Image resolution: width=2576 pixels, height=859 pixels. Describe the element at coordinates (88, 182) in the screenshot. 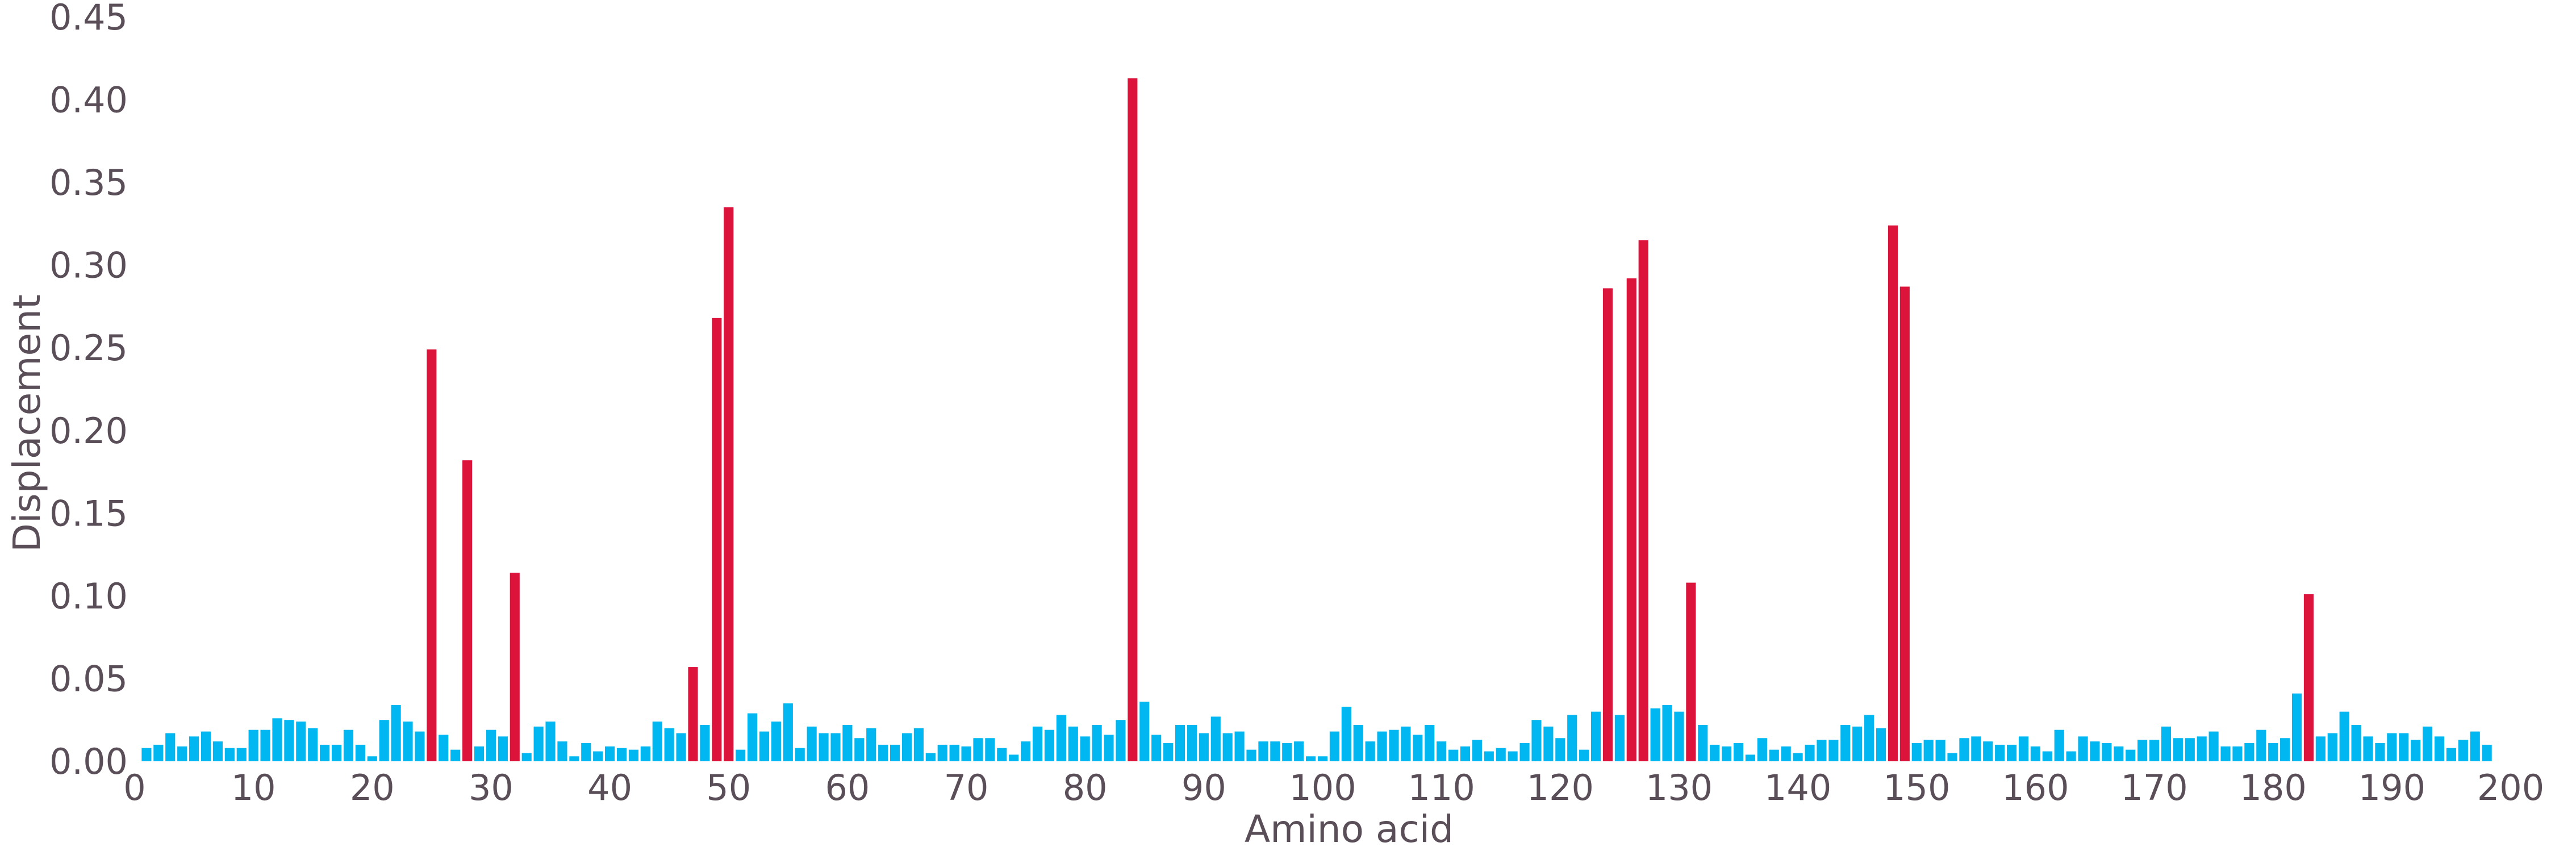

I see `y-tick-label: 0.35` at that location.